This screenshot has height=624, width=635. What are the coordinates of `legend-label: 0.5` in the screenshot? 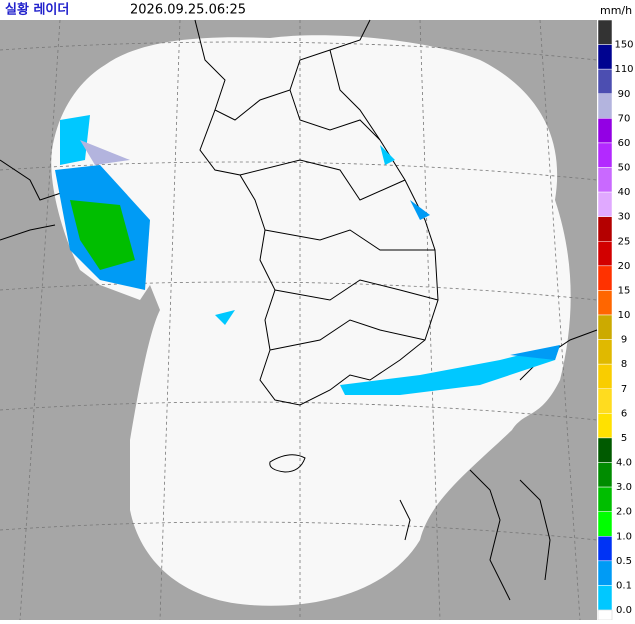 It's located at (624, 561).